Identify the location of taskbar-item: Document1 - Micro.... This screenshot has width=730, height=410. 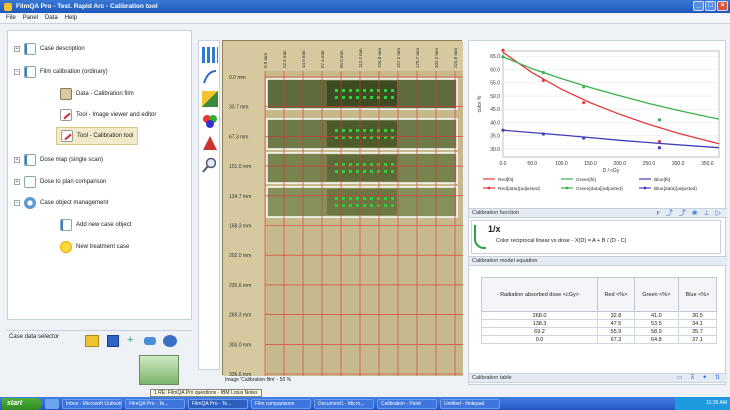
(344, 404).